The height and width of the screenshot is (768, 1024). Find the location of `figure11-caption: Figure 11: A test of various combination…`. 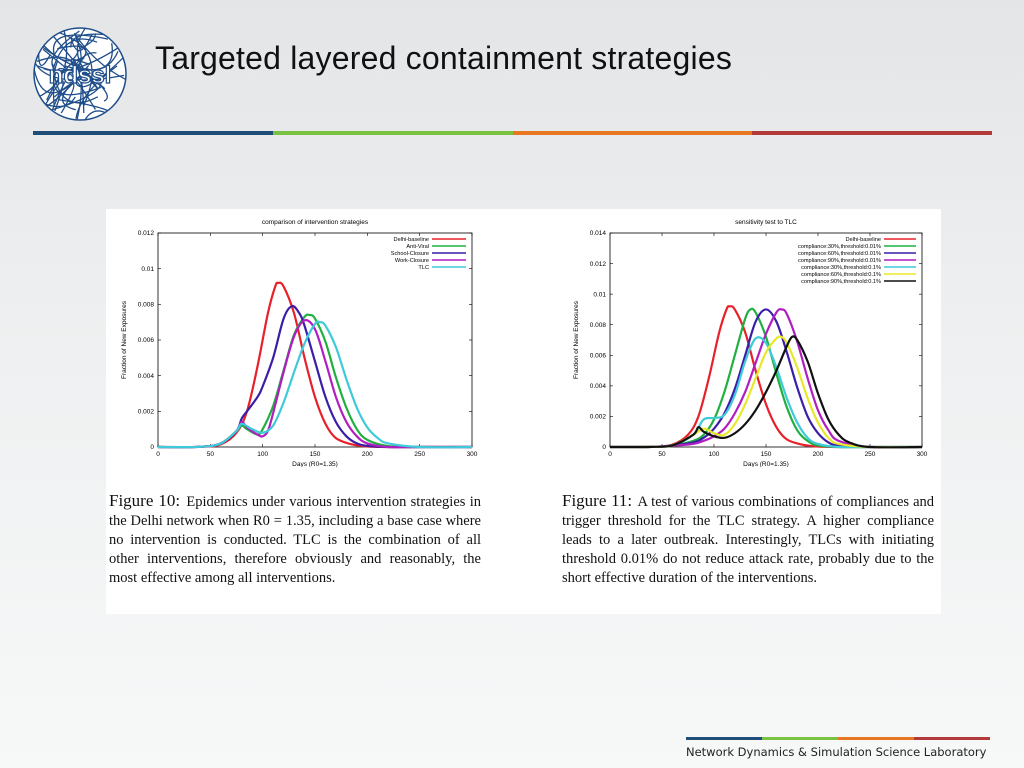

figure11-caption: Figure 11: A test of various combination… is located at coordinates (748, 539).